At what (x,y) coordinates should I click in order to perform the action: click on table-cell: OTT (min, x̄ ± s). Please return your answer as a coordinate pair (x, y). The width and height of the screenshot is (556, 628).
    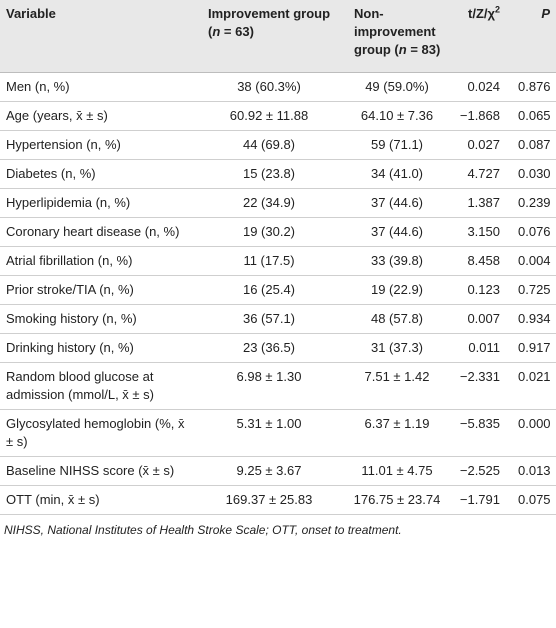
    Looking at the image, I should click on (98, 500).